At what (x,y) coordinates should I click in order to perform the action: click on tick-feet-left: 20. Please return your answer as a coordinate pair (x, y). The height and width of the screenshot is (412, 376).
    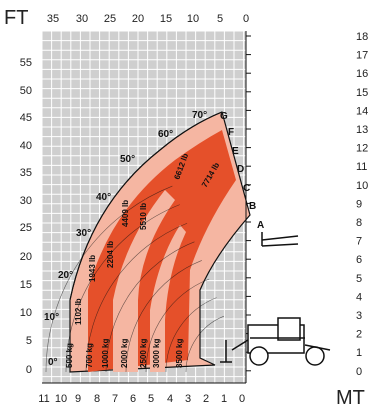
    Looking at the image, I should click on (26, 257).